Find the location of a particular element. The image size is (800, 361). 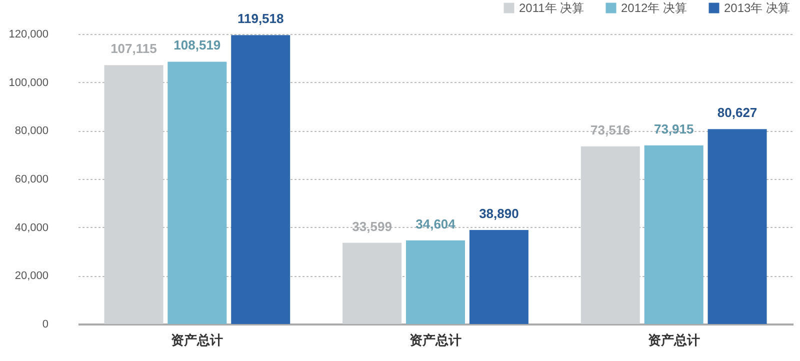

data-label: 73,516 is located at coordinates (610, 130).